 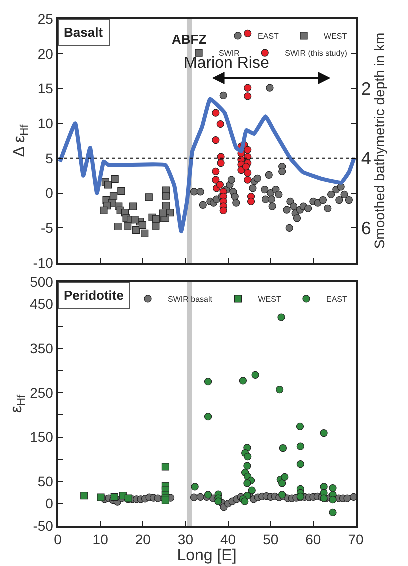 What do you see at coordinates (379, 141) in the screenshot?
I see `y2-axis-title: Smoothed bathymetric depth in km` at bounding box center [379, 141].